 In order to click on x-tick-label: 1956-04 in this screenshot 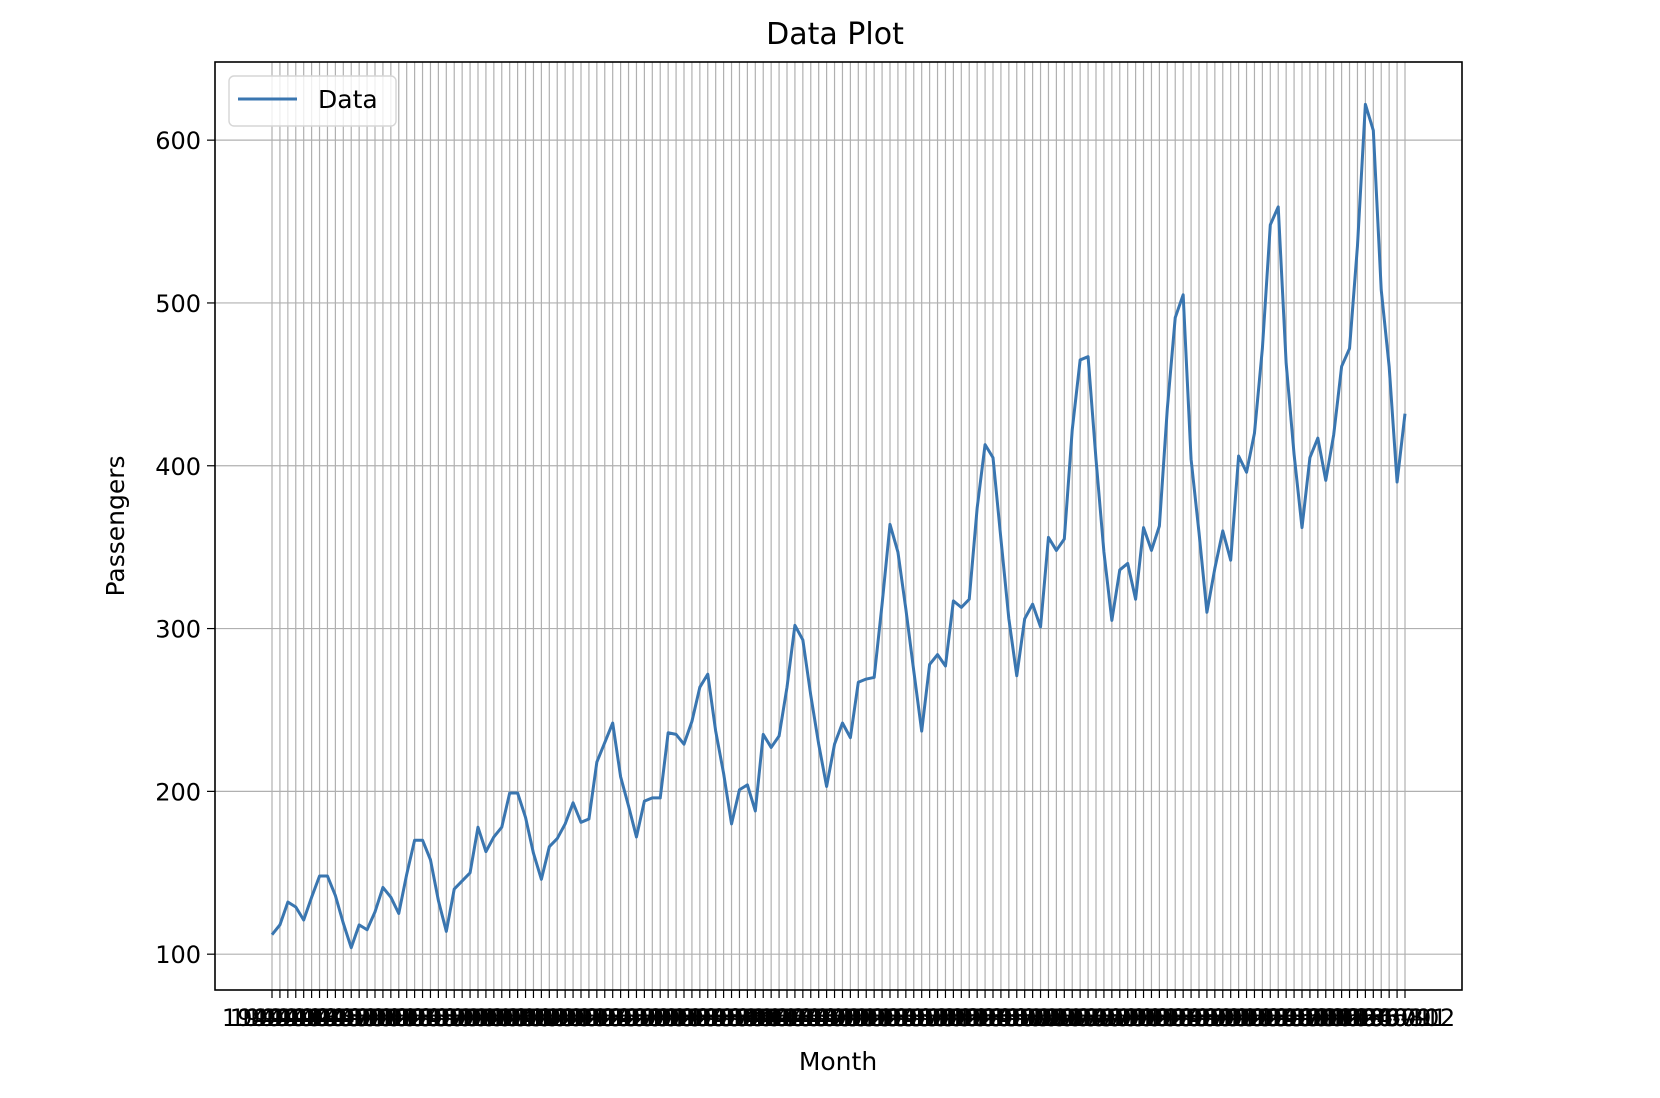, I will do `click(961, 1018)`.